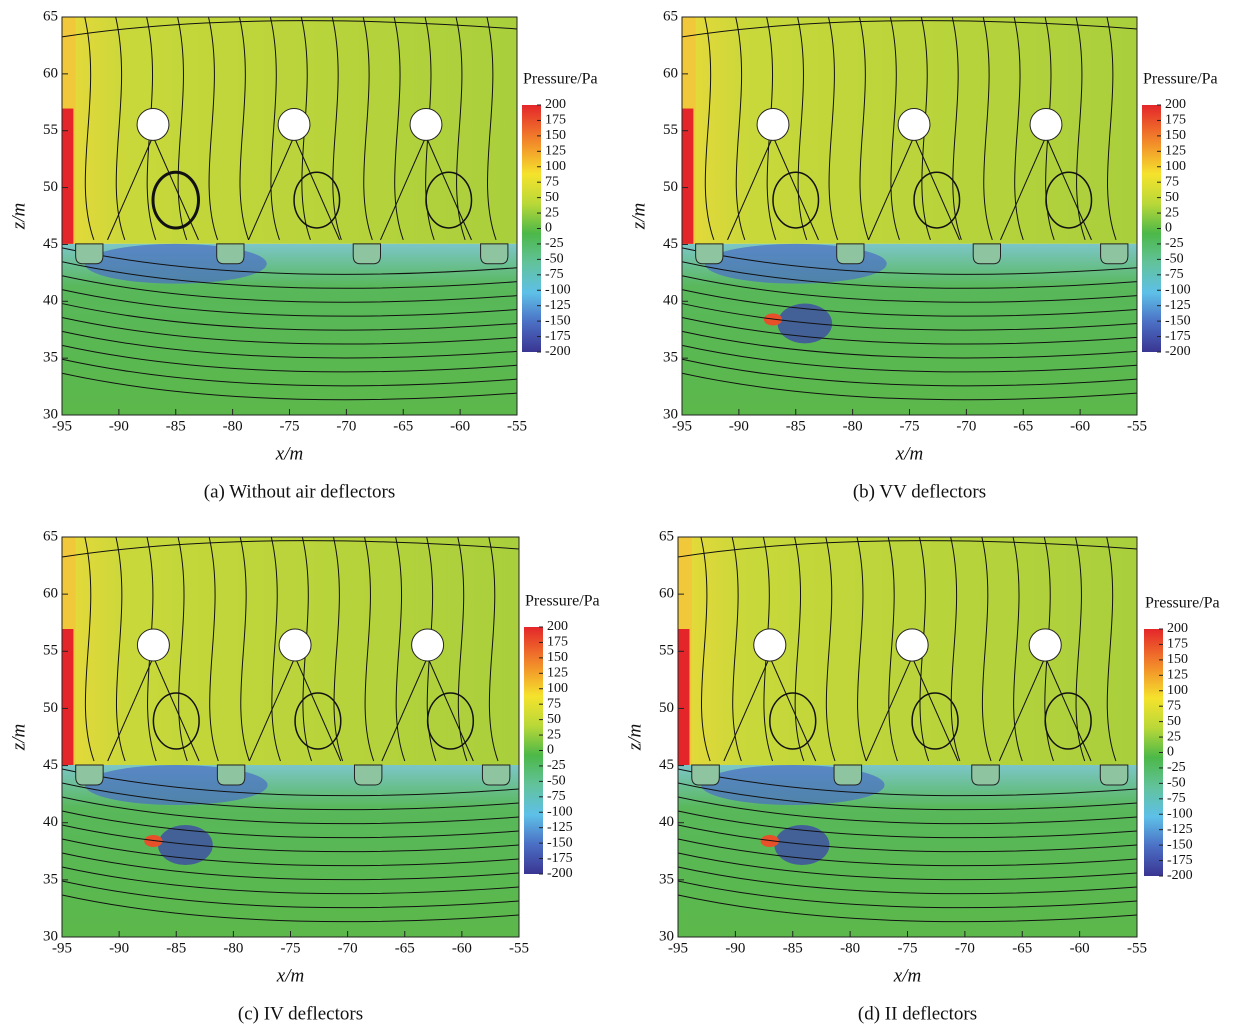 This screenshot has height=1030, width=1241. I want to click on colorbar-tick-label: -125, so click(558, 305).